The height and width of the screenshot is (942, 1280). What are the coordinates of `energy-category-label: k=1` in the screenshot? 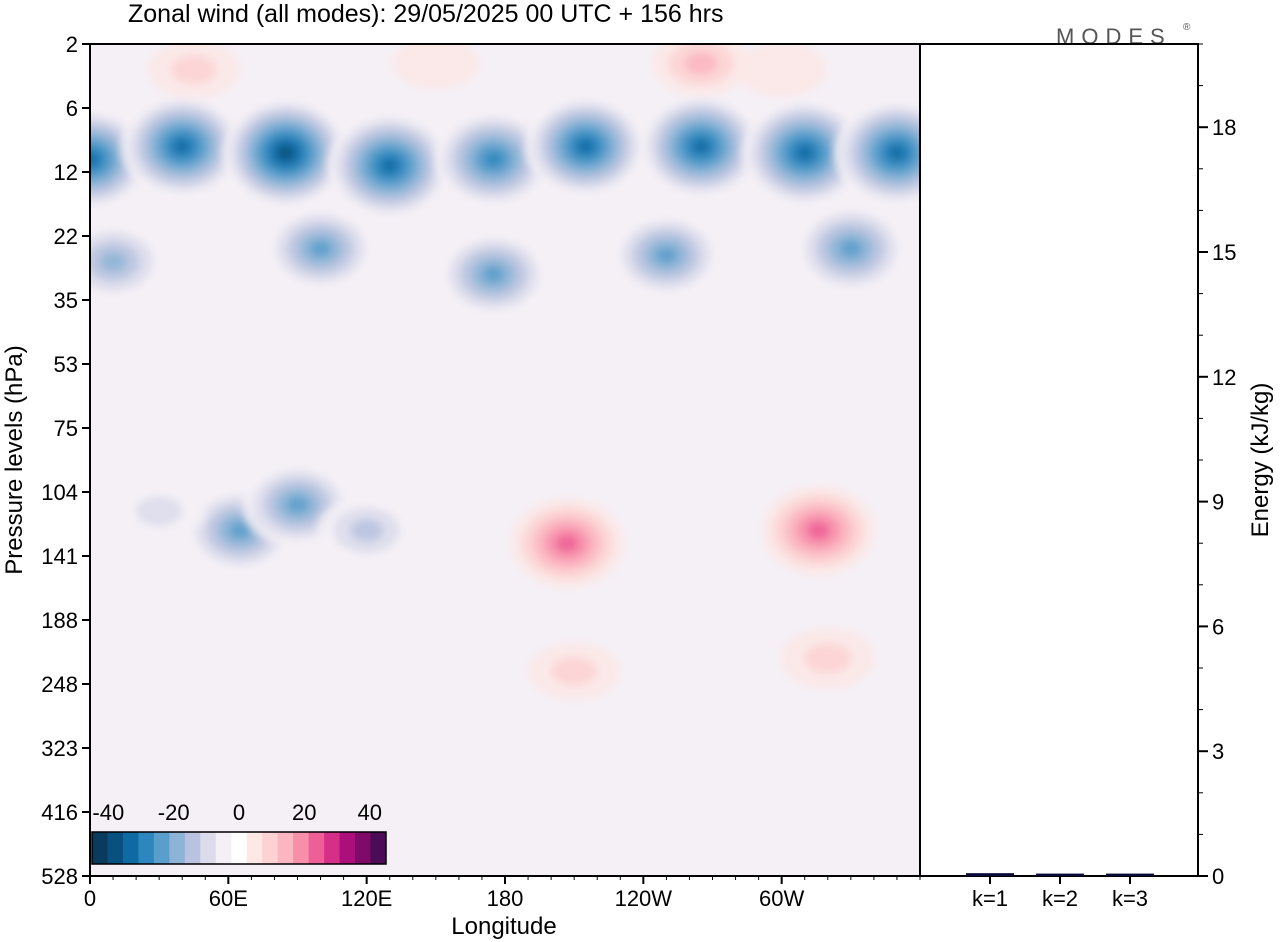 It's located at (990, 898).